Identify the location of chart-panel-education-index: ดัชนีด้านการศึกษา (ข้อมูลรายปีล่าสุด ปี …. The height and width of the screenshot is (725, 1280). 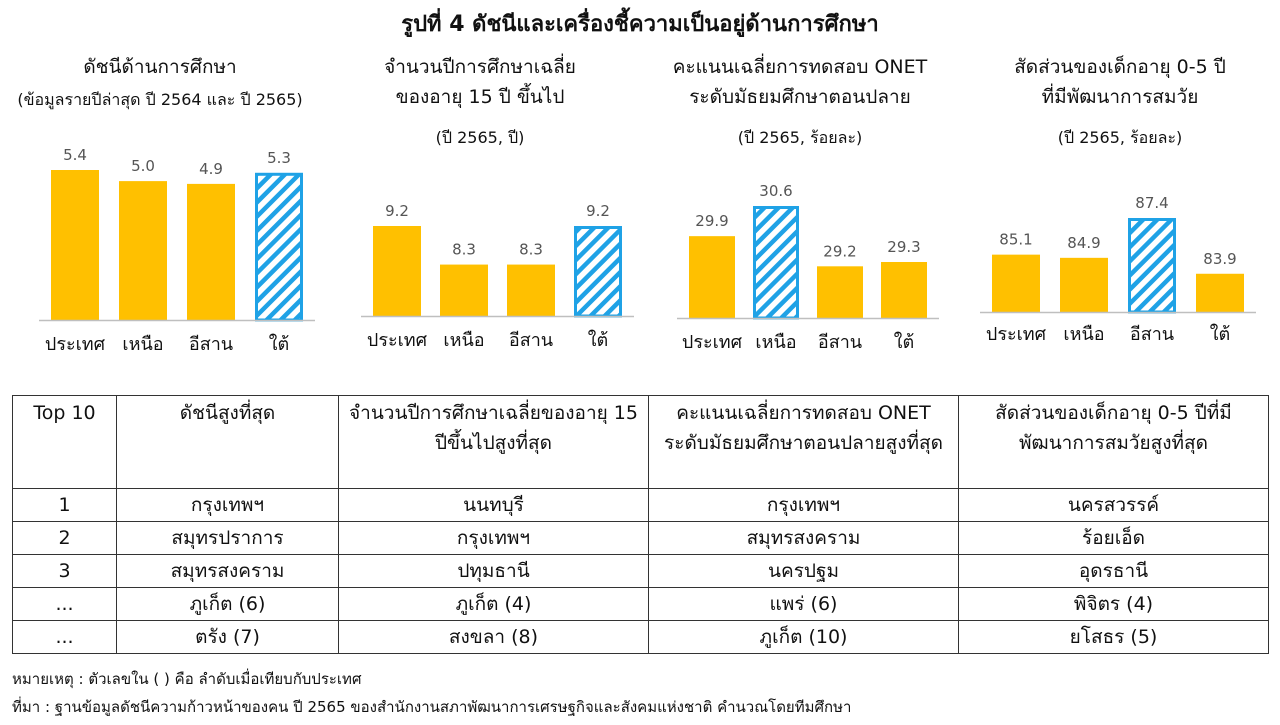
(160, 206).